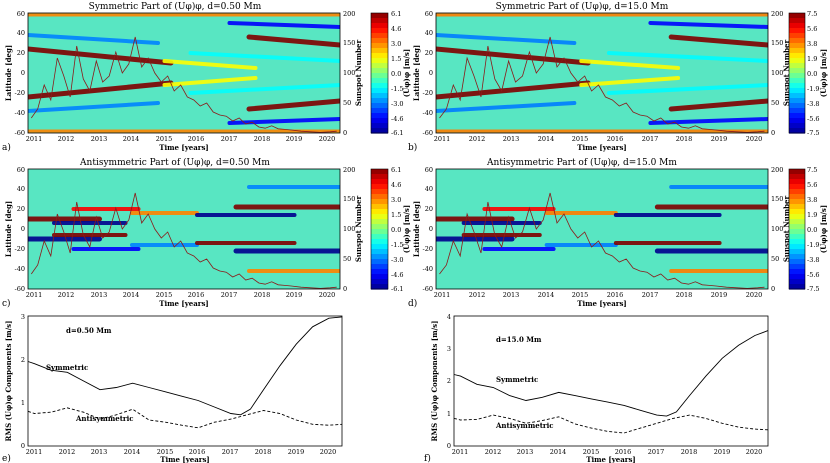 Image resolution: width=830 pixels, height=463 pixels. What do you see at coordinates (656, 452) in the screenshot?
I see `time-tick: 2017` at bounding box center [656, 452].